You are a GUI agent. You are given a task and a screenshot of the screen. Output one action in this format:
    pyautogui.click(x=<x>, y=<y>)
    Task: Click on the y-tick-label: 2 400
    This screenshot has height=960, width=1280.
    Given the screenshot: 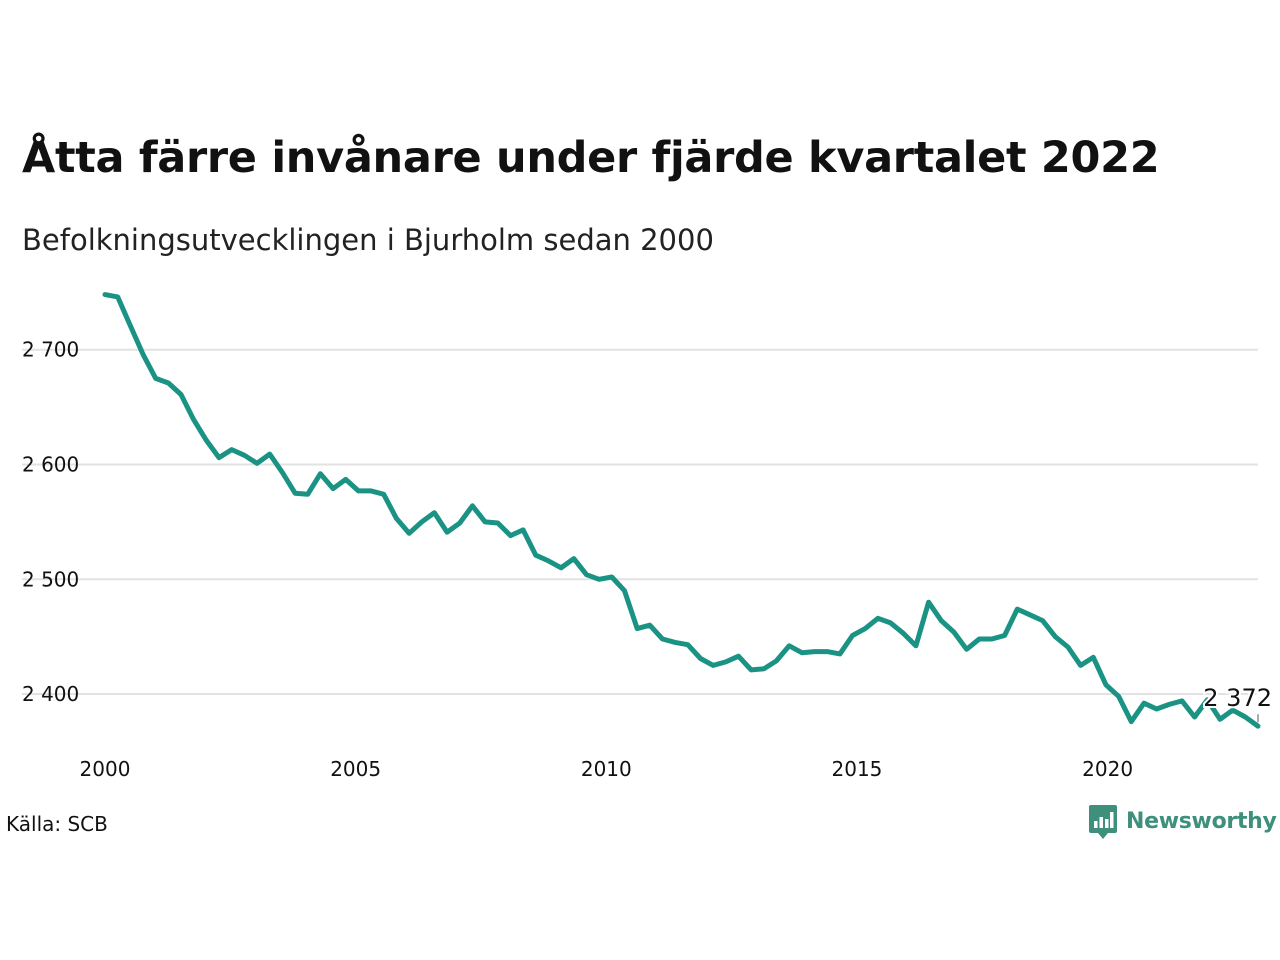 What is the action you would take?
    pyautogui.click(x=50, y=694)
    